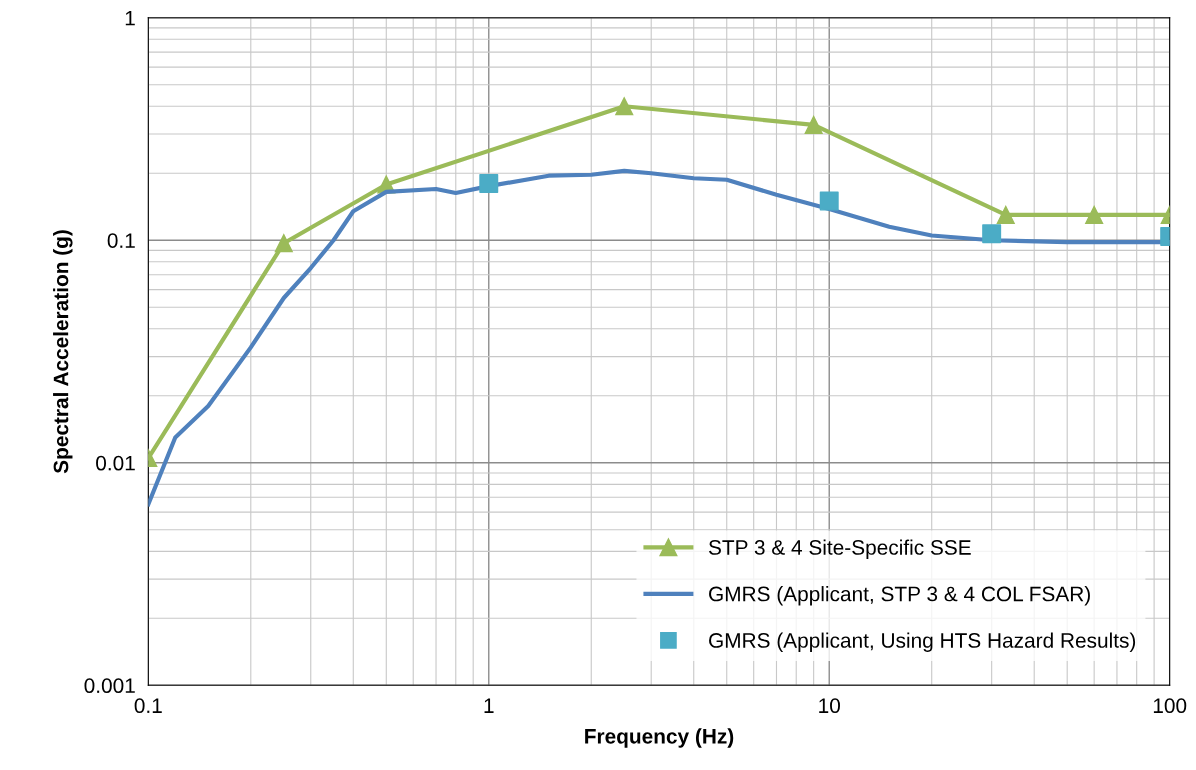 The height and width of the screenshot is (770, 1196). I want to click on y-axis-title: Spectral Acceleration (g), so click(63, 352).